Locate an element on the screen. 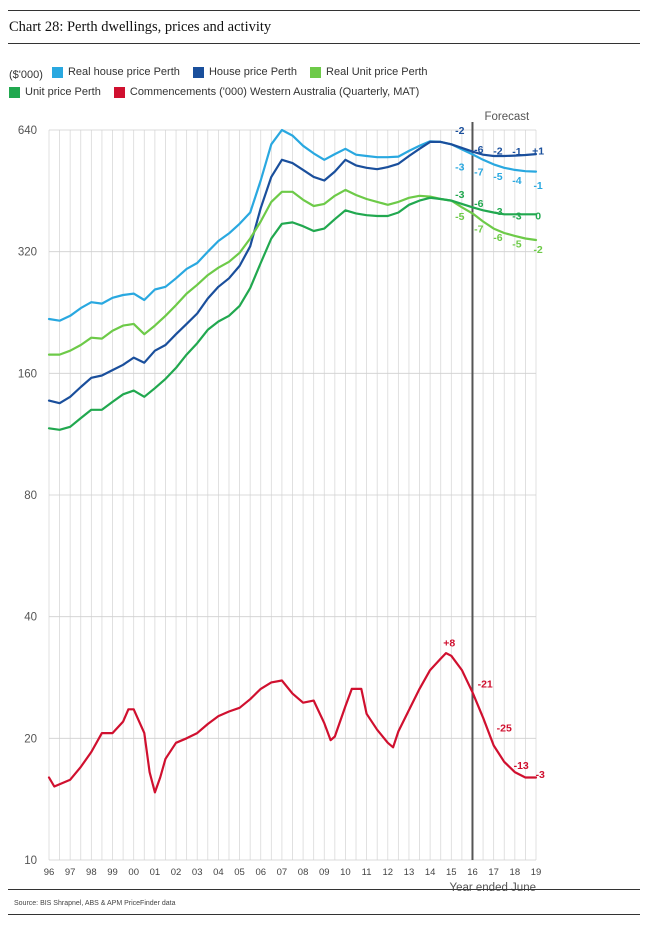  y-tick-label: 320 is located at coordinates (27, 253).